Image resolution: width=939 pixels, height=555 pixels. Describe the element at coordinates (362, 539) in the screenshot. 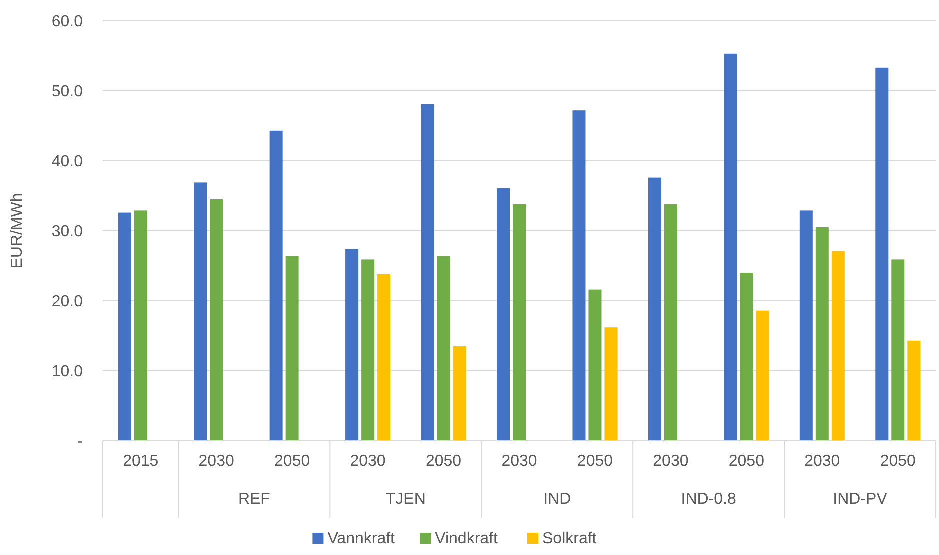

I see `legend-label: Vannkraft` at that location.